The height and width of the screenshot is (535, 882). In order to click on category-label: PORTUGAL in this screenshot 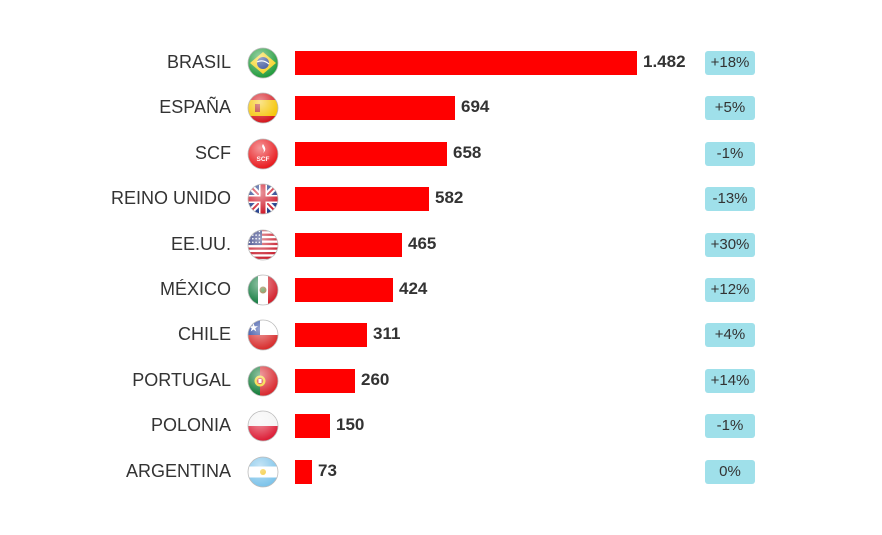, I will do `click(181, 379)`.